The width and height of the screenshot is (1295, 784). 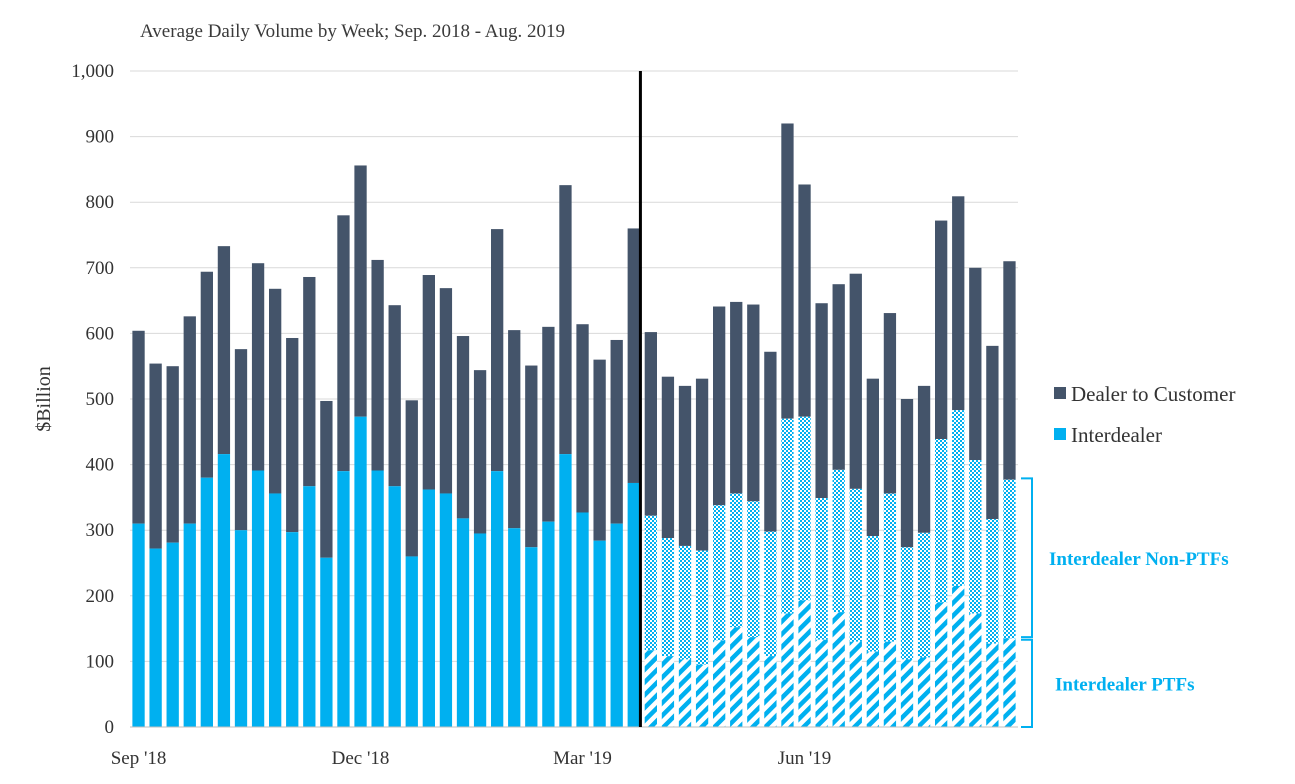 What do you see at coordinates (100, 202) in the screenshot?
I see `y-tick-label: 800` at bounding box center [100, 202].